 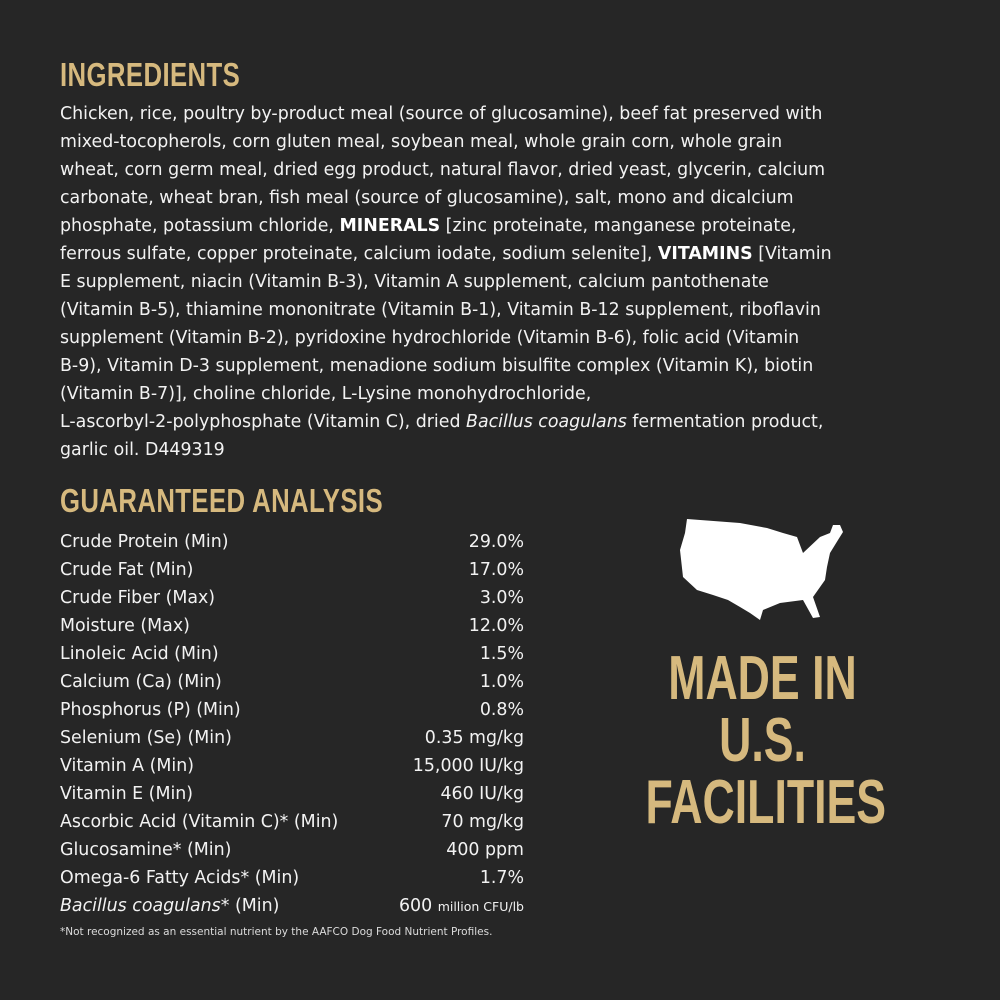 I want to click on table-row: Vitamin A (Min) 15,000 IU/kg, so click(x=292, y=766).